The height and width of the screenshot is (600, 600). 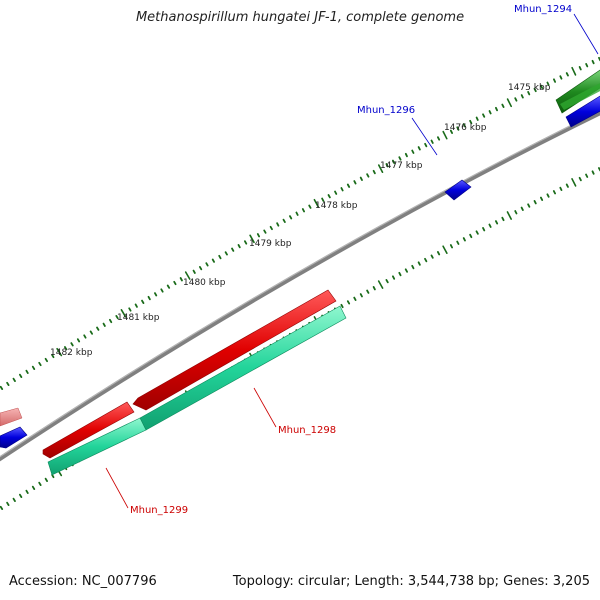 What do you see at coordinates (14, 437) in the screenshot?
I see `gene-blue-partial` at bounding box center [14, 437].